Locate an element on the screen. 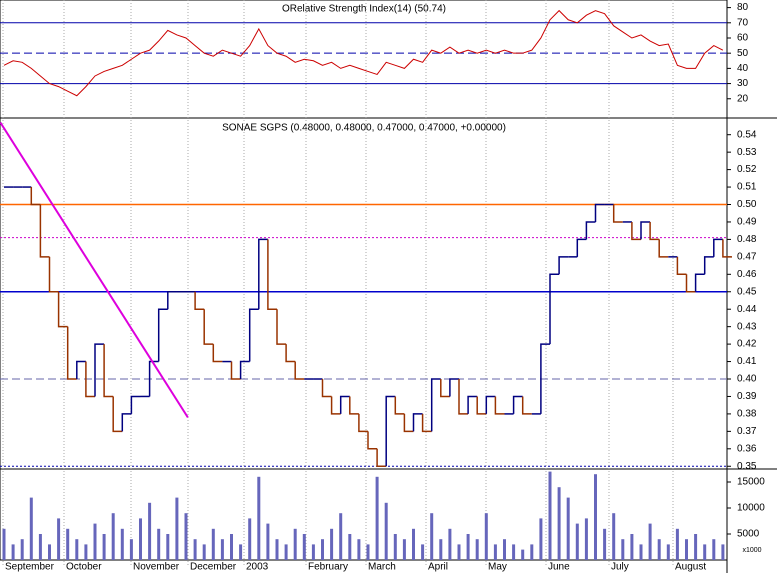 Image resolution: width=777 pixels, height=573 pixels. x-tick-label: August is located at coordinates (690, 567).